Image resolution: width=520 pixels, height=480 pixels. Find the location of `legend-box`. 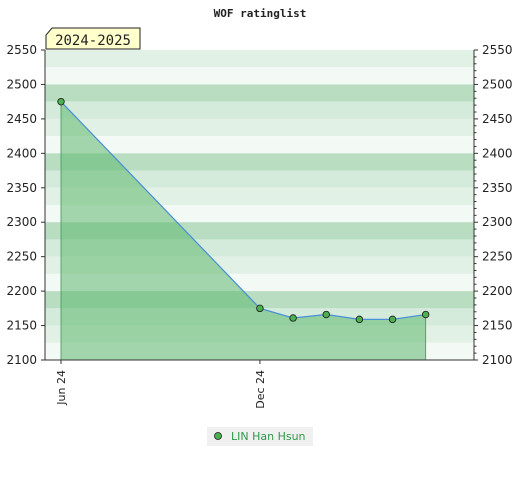

legend-box is located at coordinates (260, 436).